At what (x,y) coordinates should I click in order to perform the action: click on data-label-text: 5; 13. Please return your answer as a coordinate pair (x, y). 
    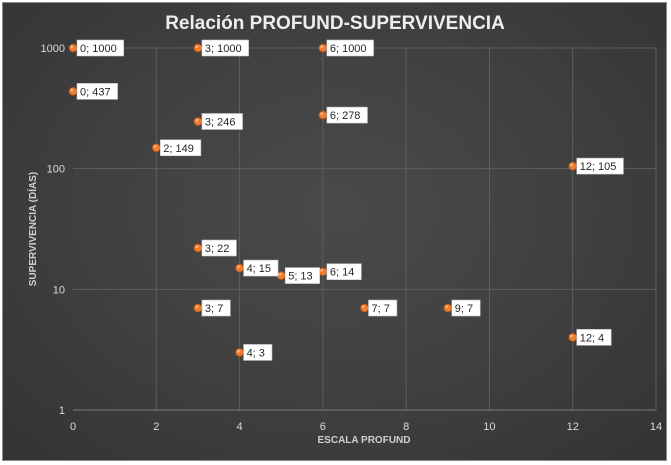
    Looking at the image, I should click on (300, 277).